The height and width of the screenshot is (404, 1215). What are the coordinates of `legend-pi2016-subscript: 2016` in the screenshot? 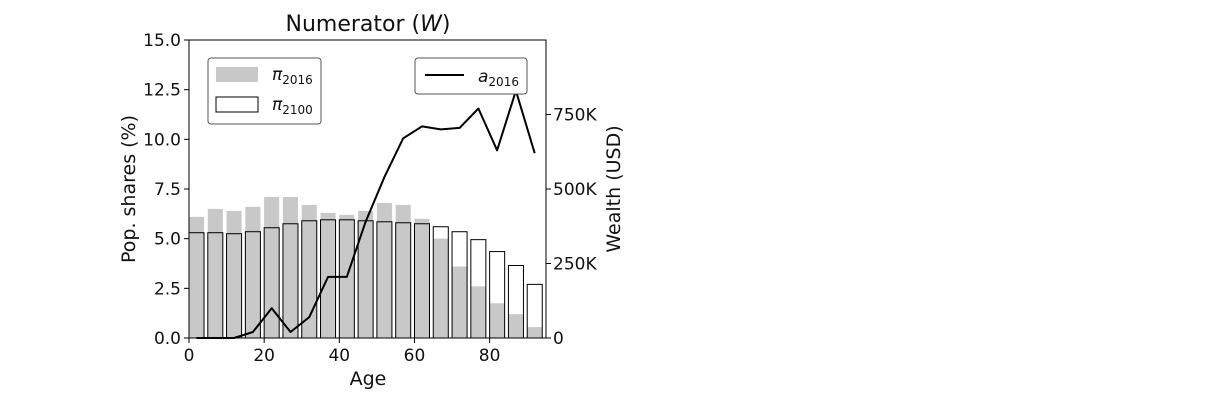 It's located at (297, 80).